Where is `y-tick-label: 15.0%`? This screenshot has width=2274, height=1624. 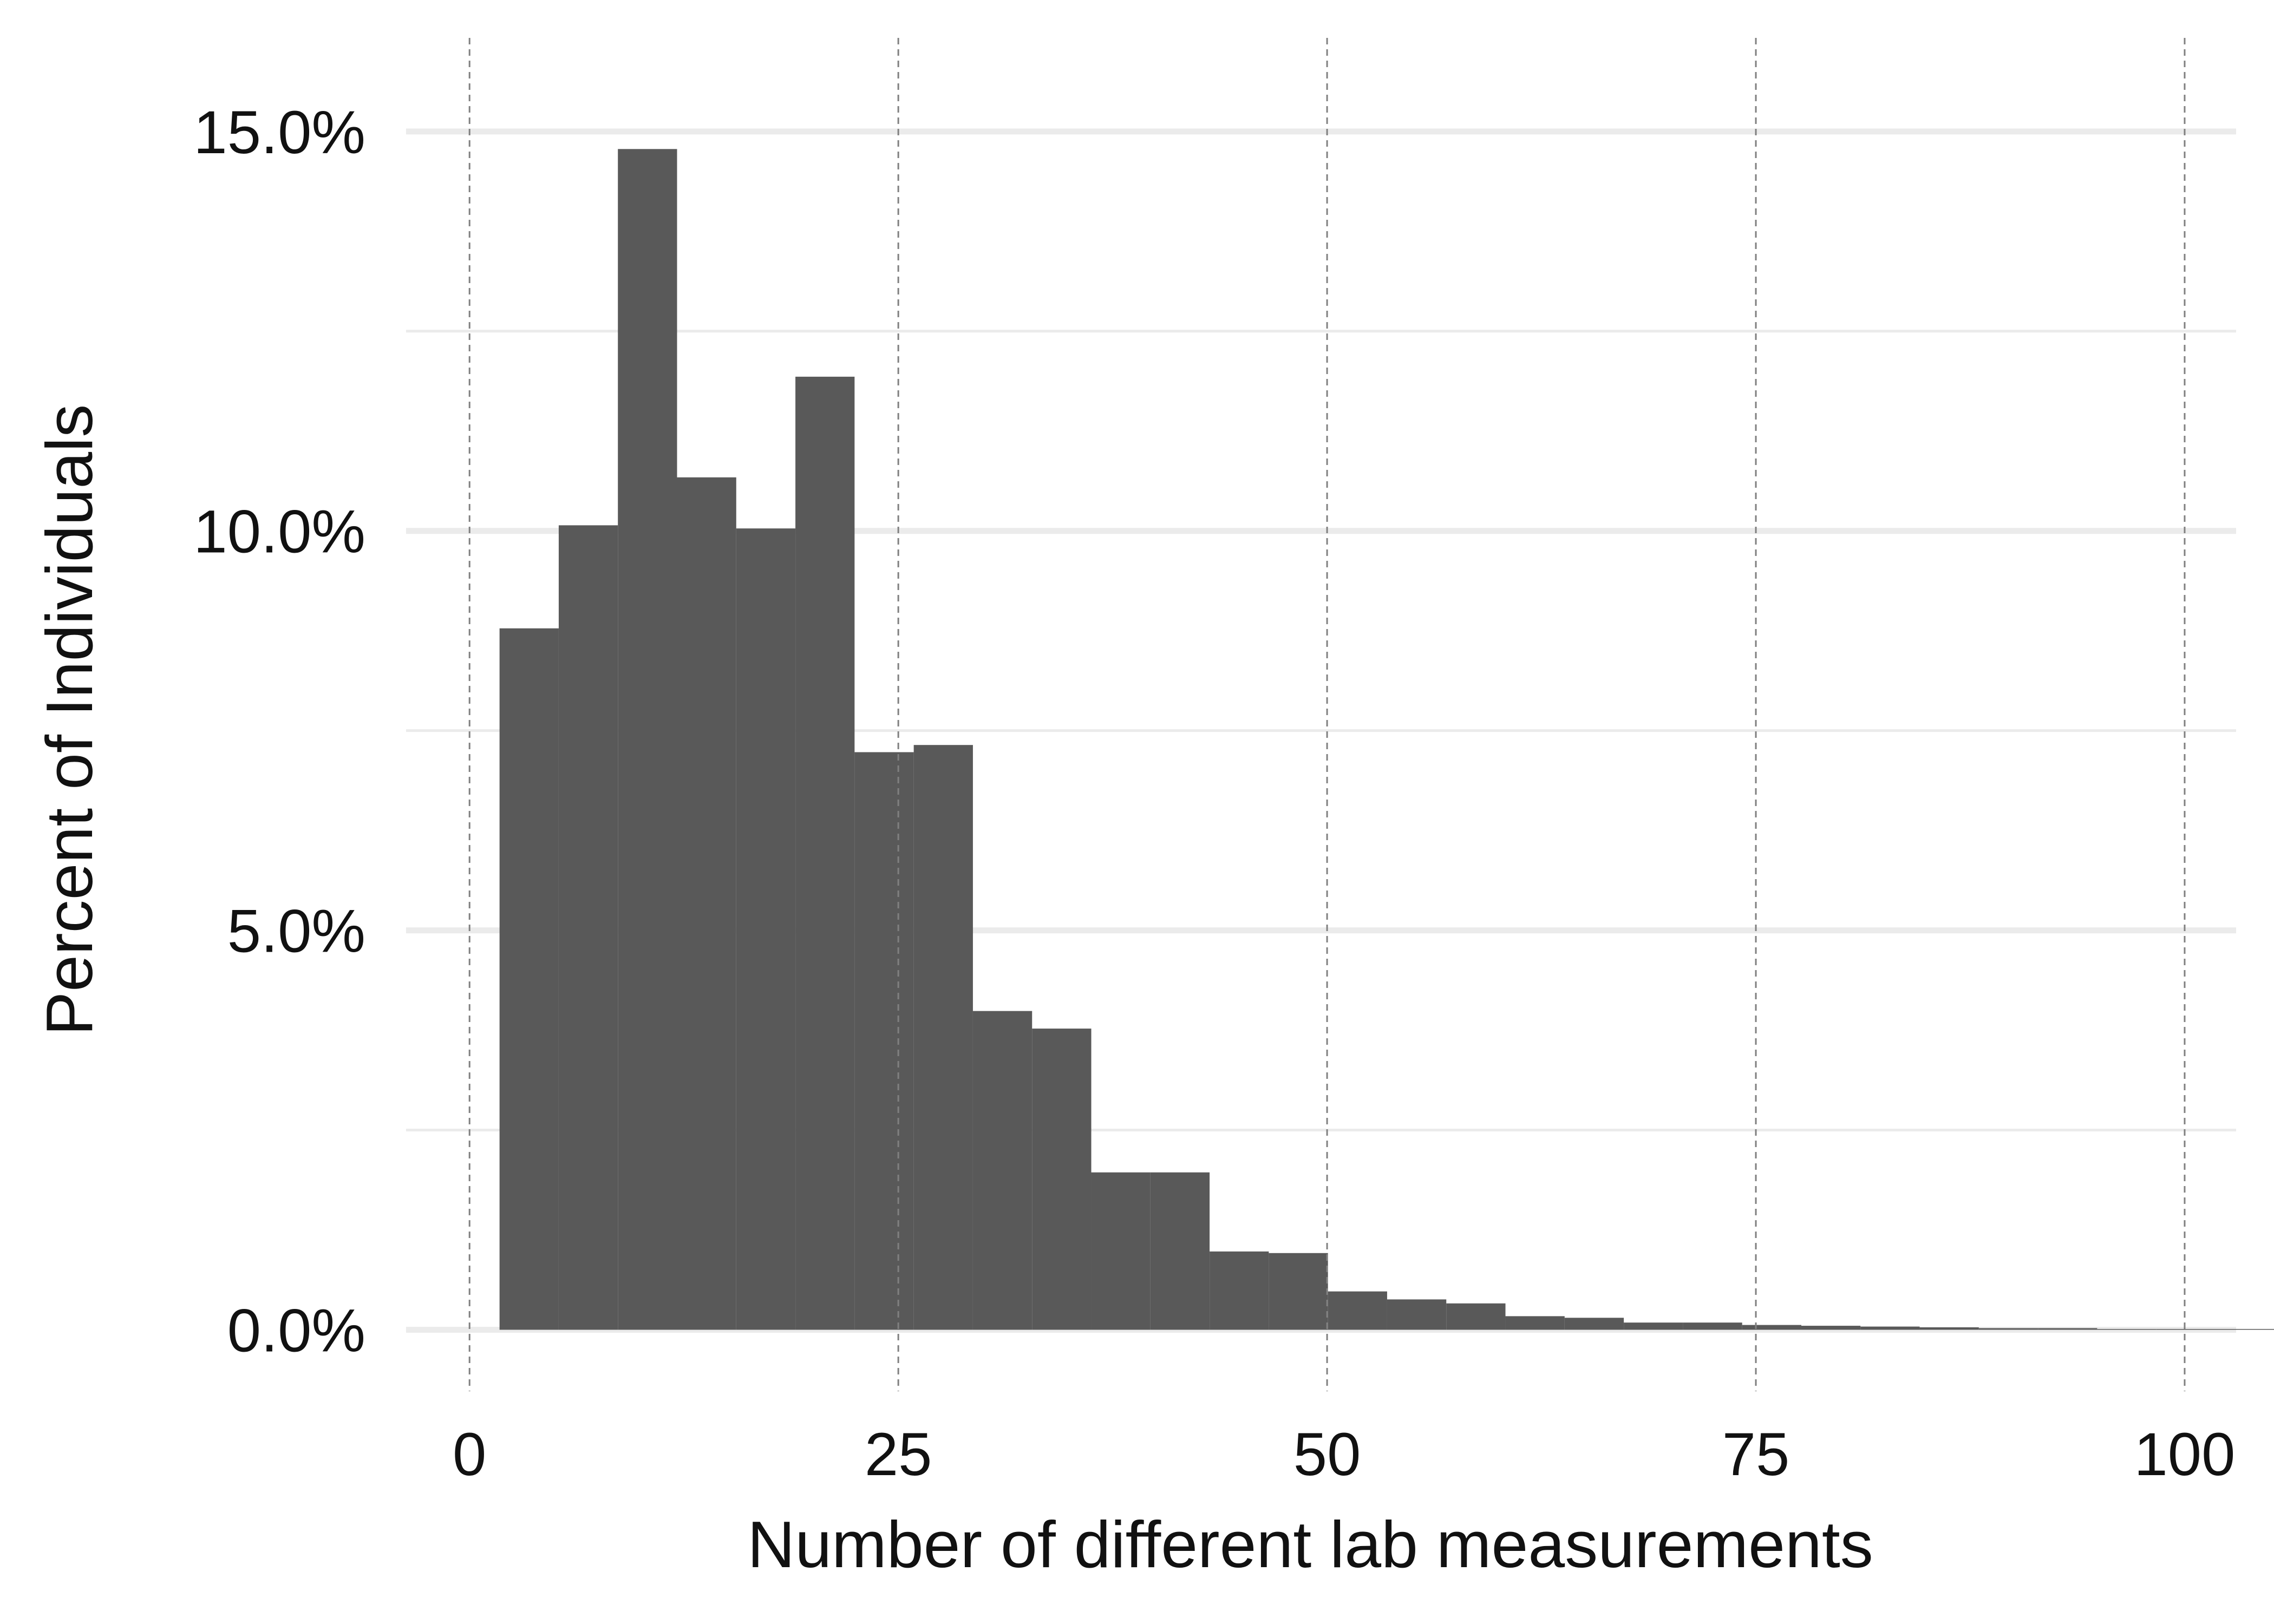
y-tick-label: 15.0% is located at coordinates (279, 132).